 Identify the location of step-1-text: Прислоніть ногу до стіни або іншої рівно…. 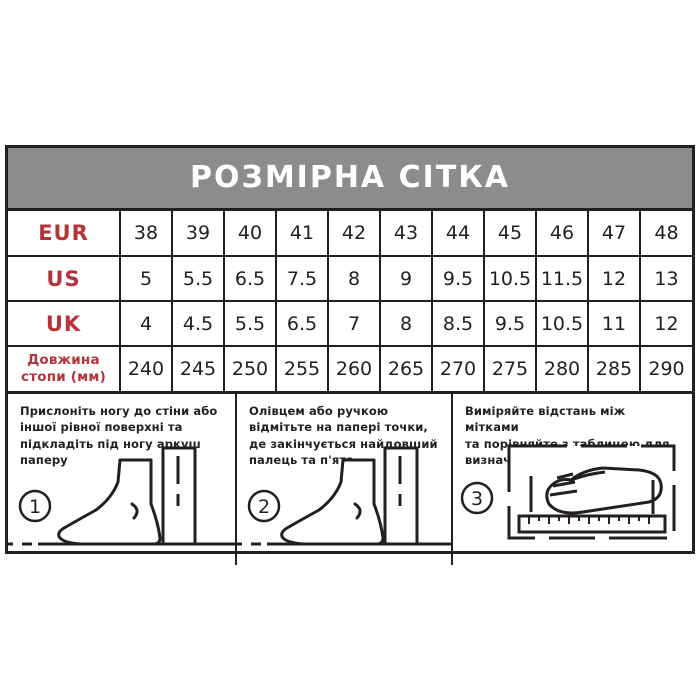
(119, 435).